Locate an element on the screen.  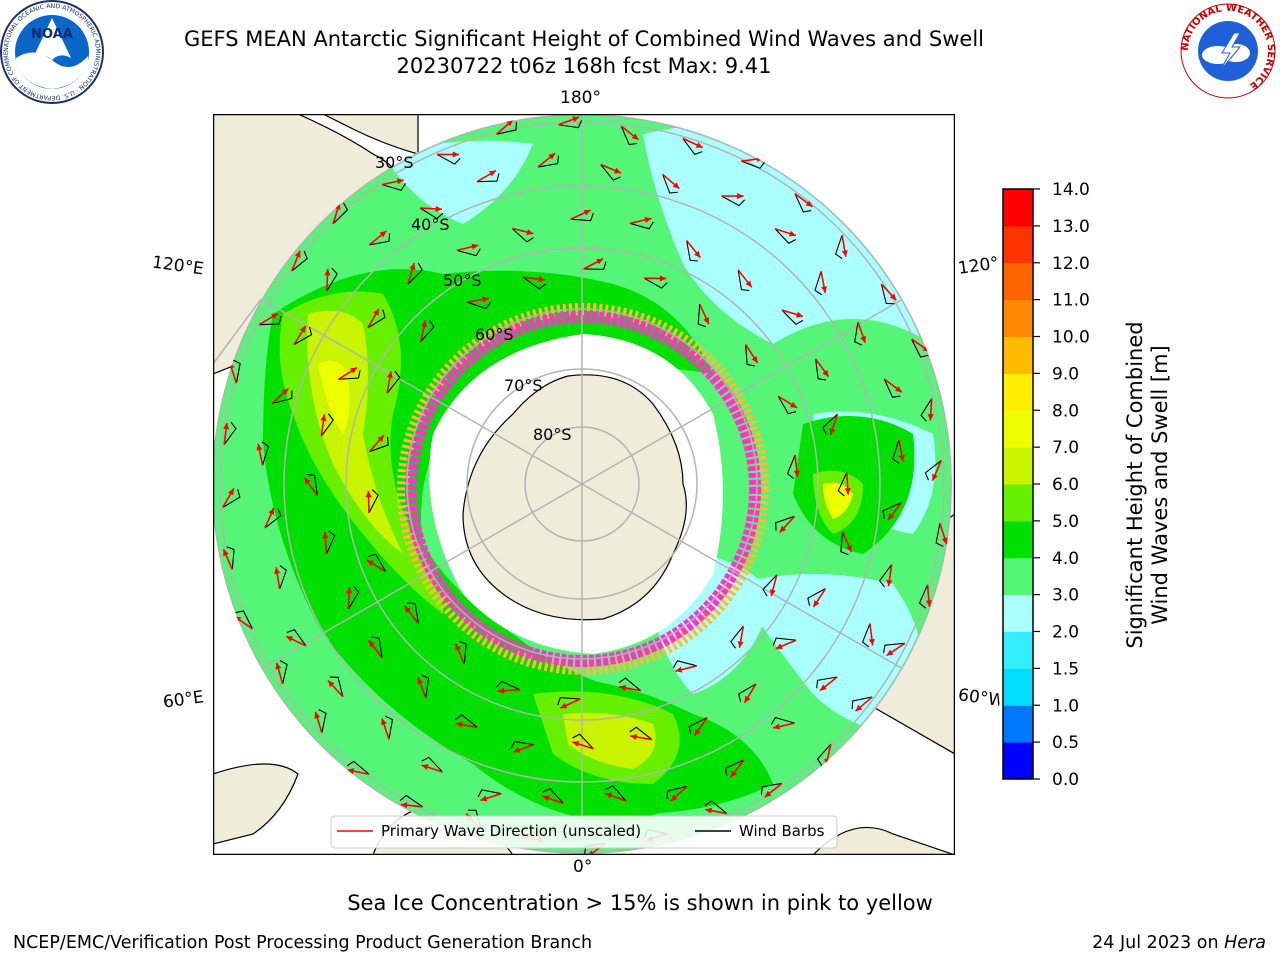
colorbar-tick-label: 10.0 is located at coordinates (1071, 338).